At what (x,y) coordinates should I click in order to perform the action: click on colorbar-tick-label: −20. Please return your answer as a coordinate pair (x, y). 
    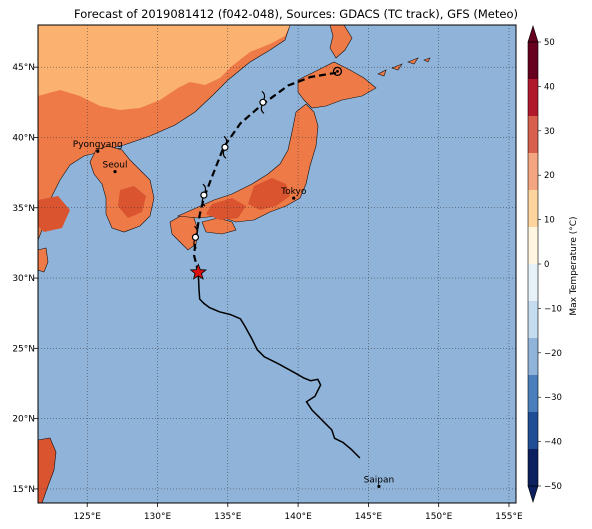
    Looking at the image, I should click on (553, 354).